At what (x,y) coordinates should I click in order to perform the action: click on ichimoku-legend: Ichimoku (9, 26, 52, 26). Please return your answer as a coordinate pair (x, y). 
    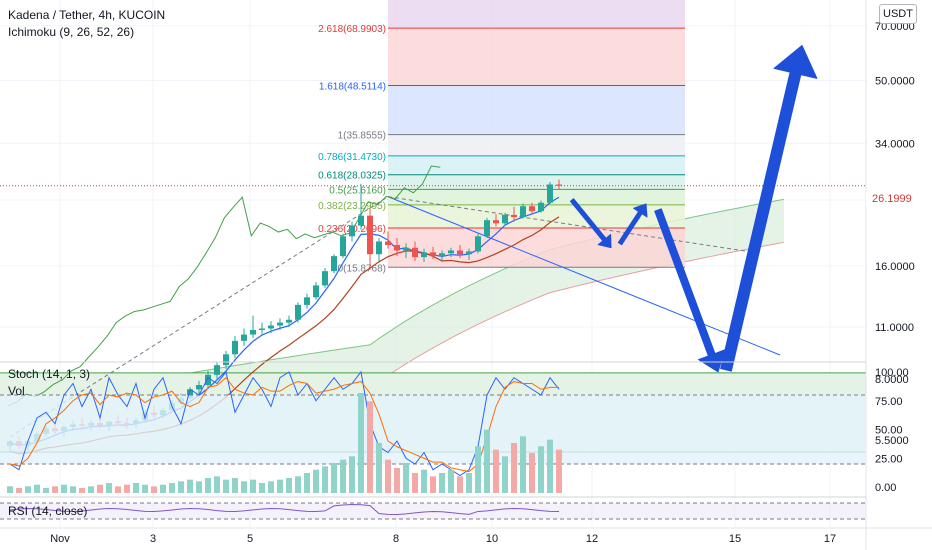
    Looking at the image, I should click on (71, 32).